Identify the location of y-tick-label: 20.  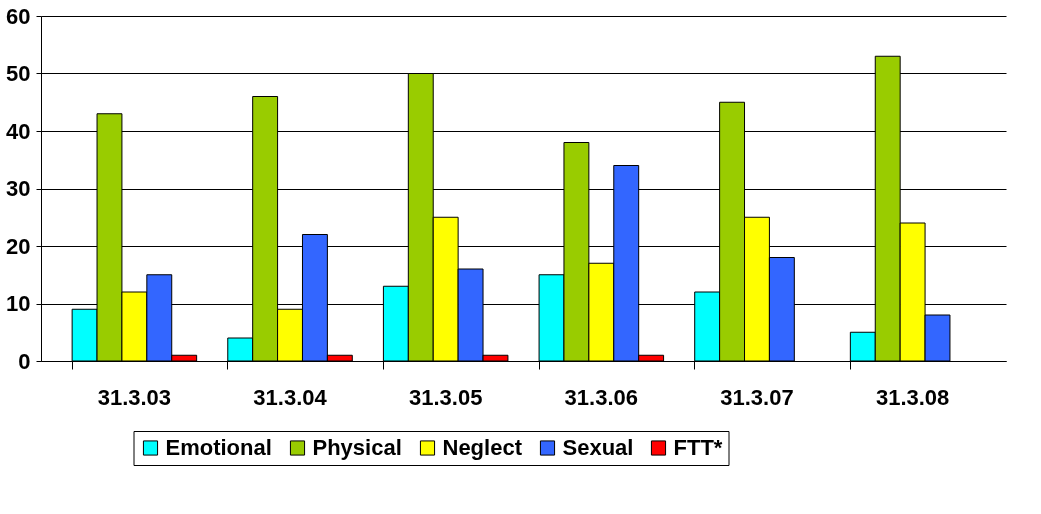
(18, 246).